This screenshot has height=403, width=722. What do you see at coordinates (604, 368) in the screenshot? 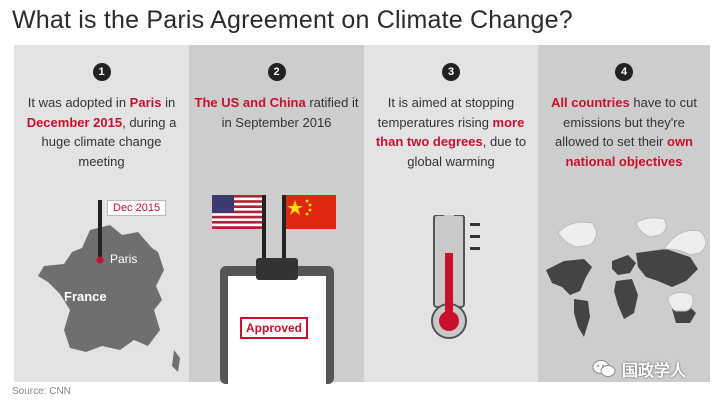
I see `wechat-icon` at bounding box center [604, 368].